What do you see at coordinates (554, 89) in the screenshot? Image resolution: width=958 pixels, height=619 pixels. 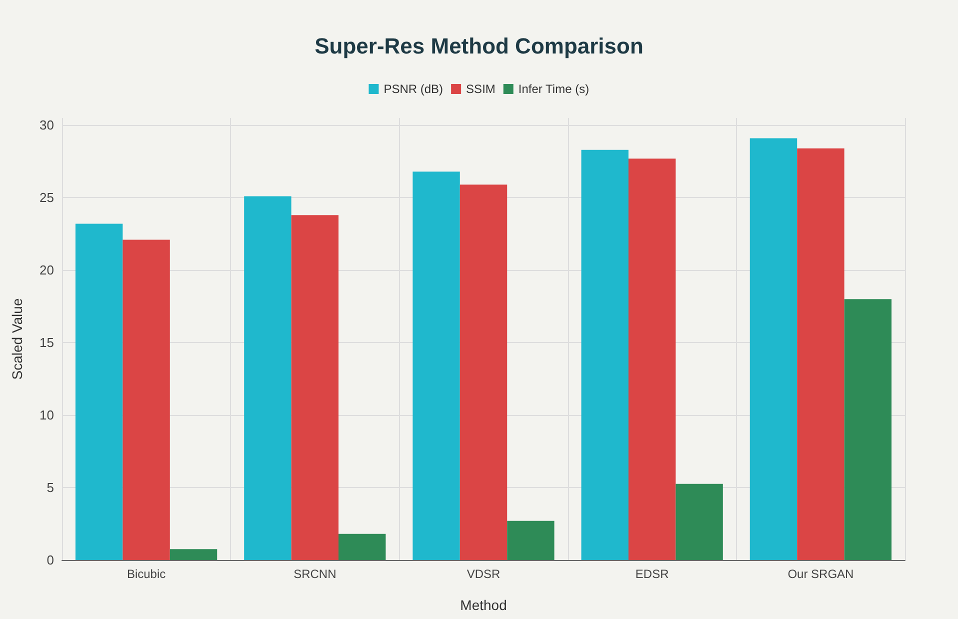 I see `legend-label: Infer Time (s)` at bounding box center [554, 89].